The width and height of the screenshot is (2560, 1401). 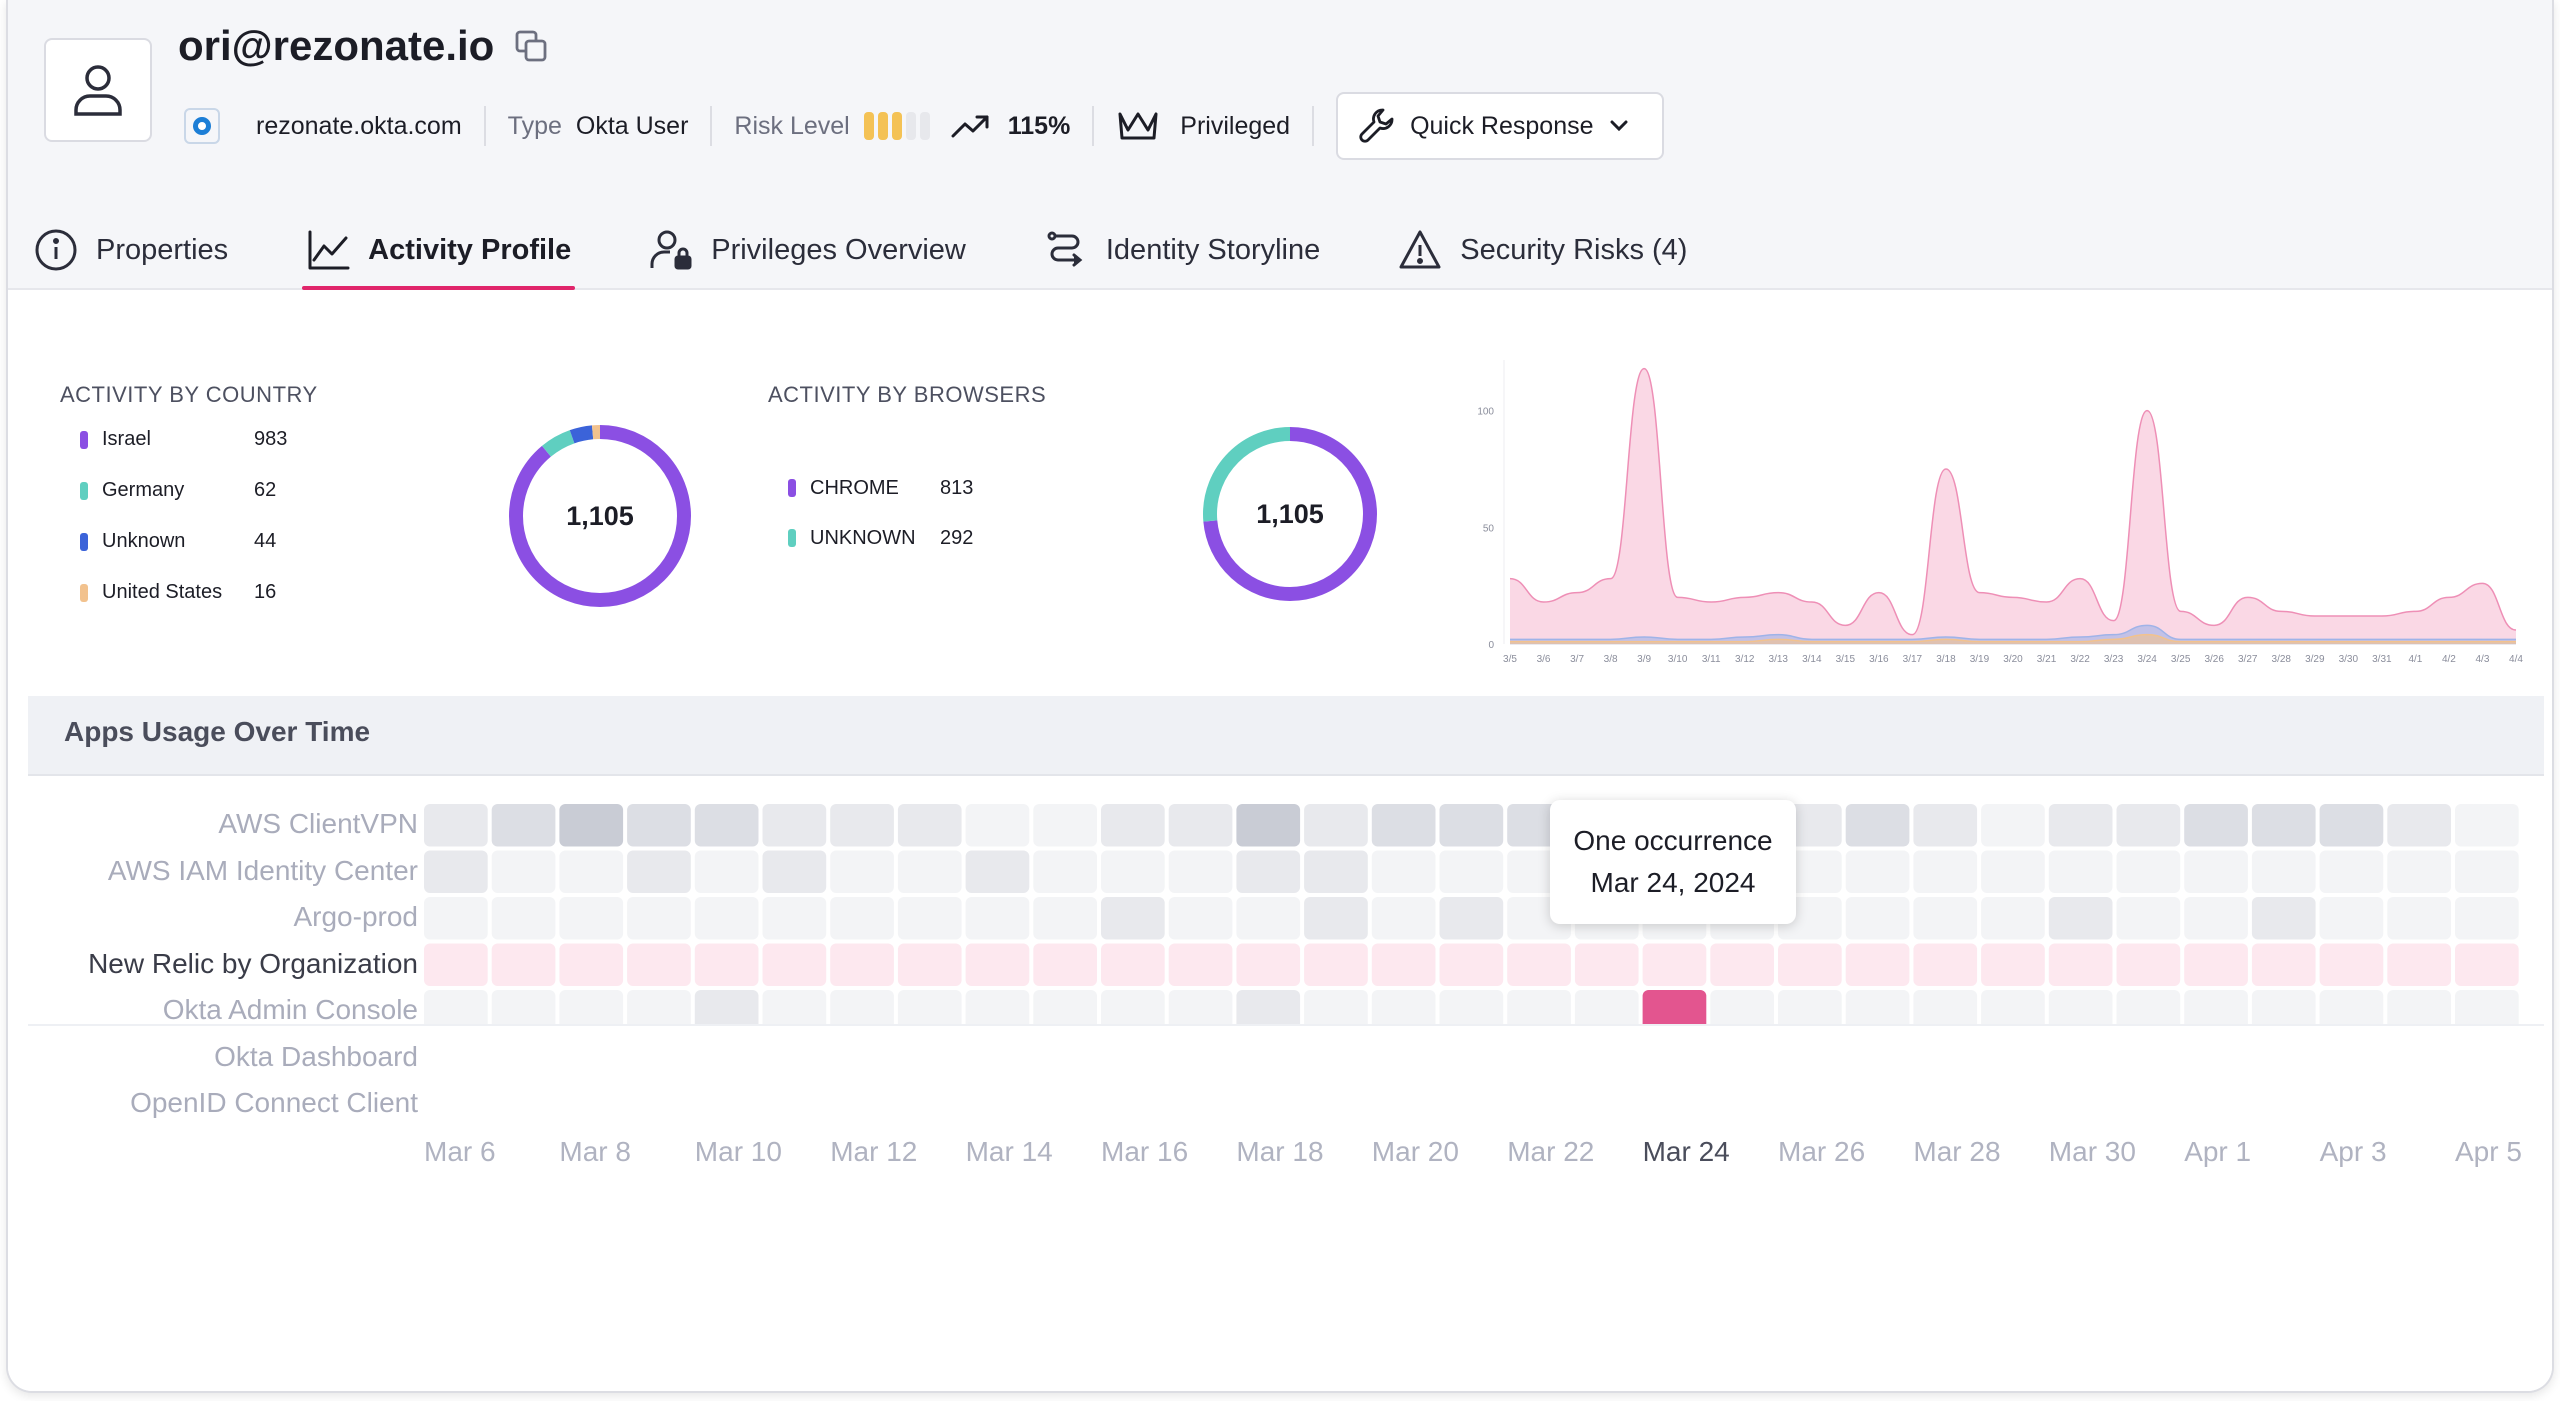 I want to click on quick-response-button: Quick Response, so click(x=1500, y=126).